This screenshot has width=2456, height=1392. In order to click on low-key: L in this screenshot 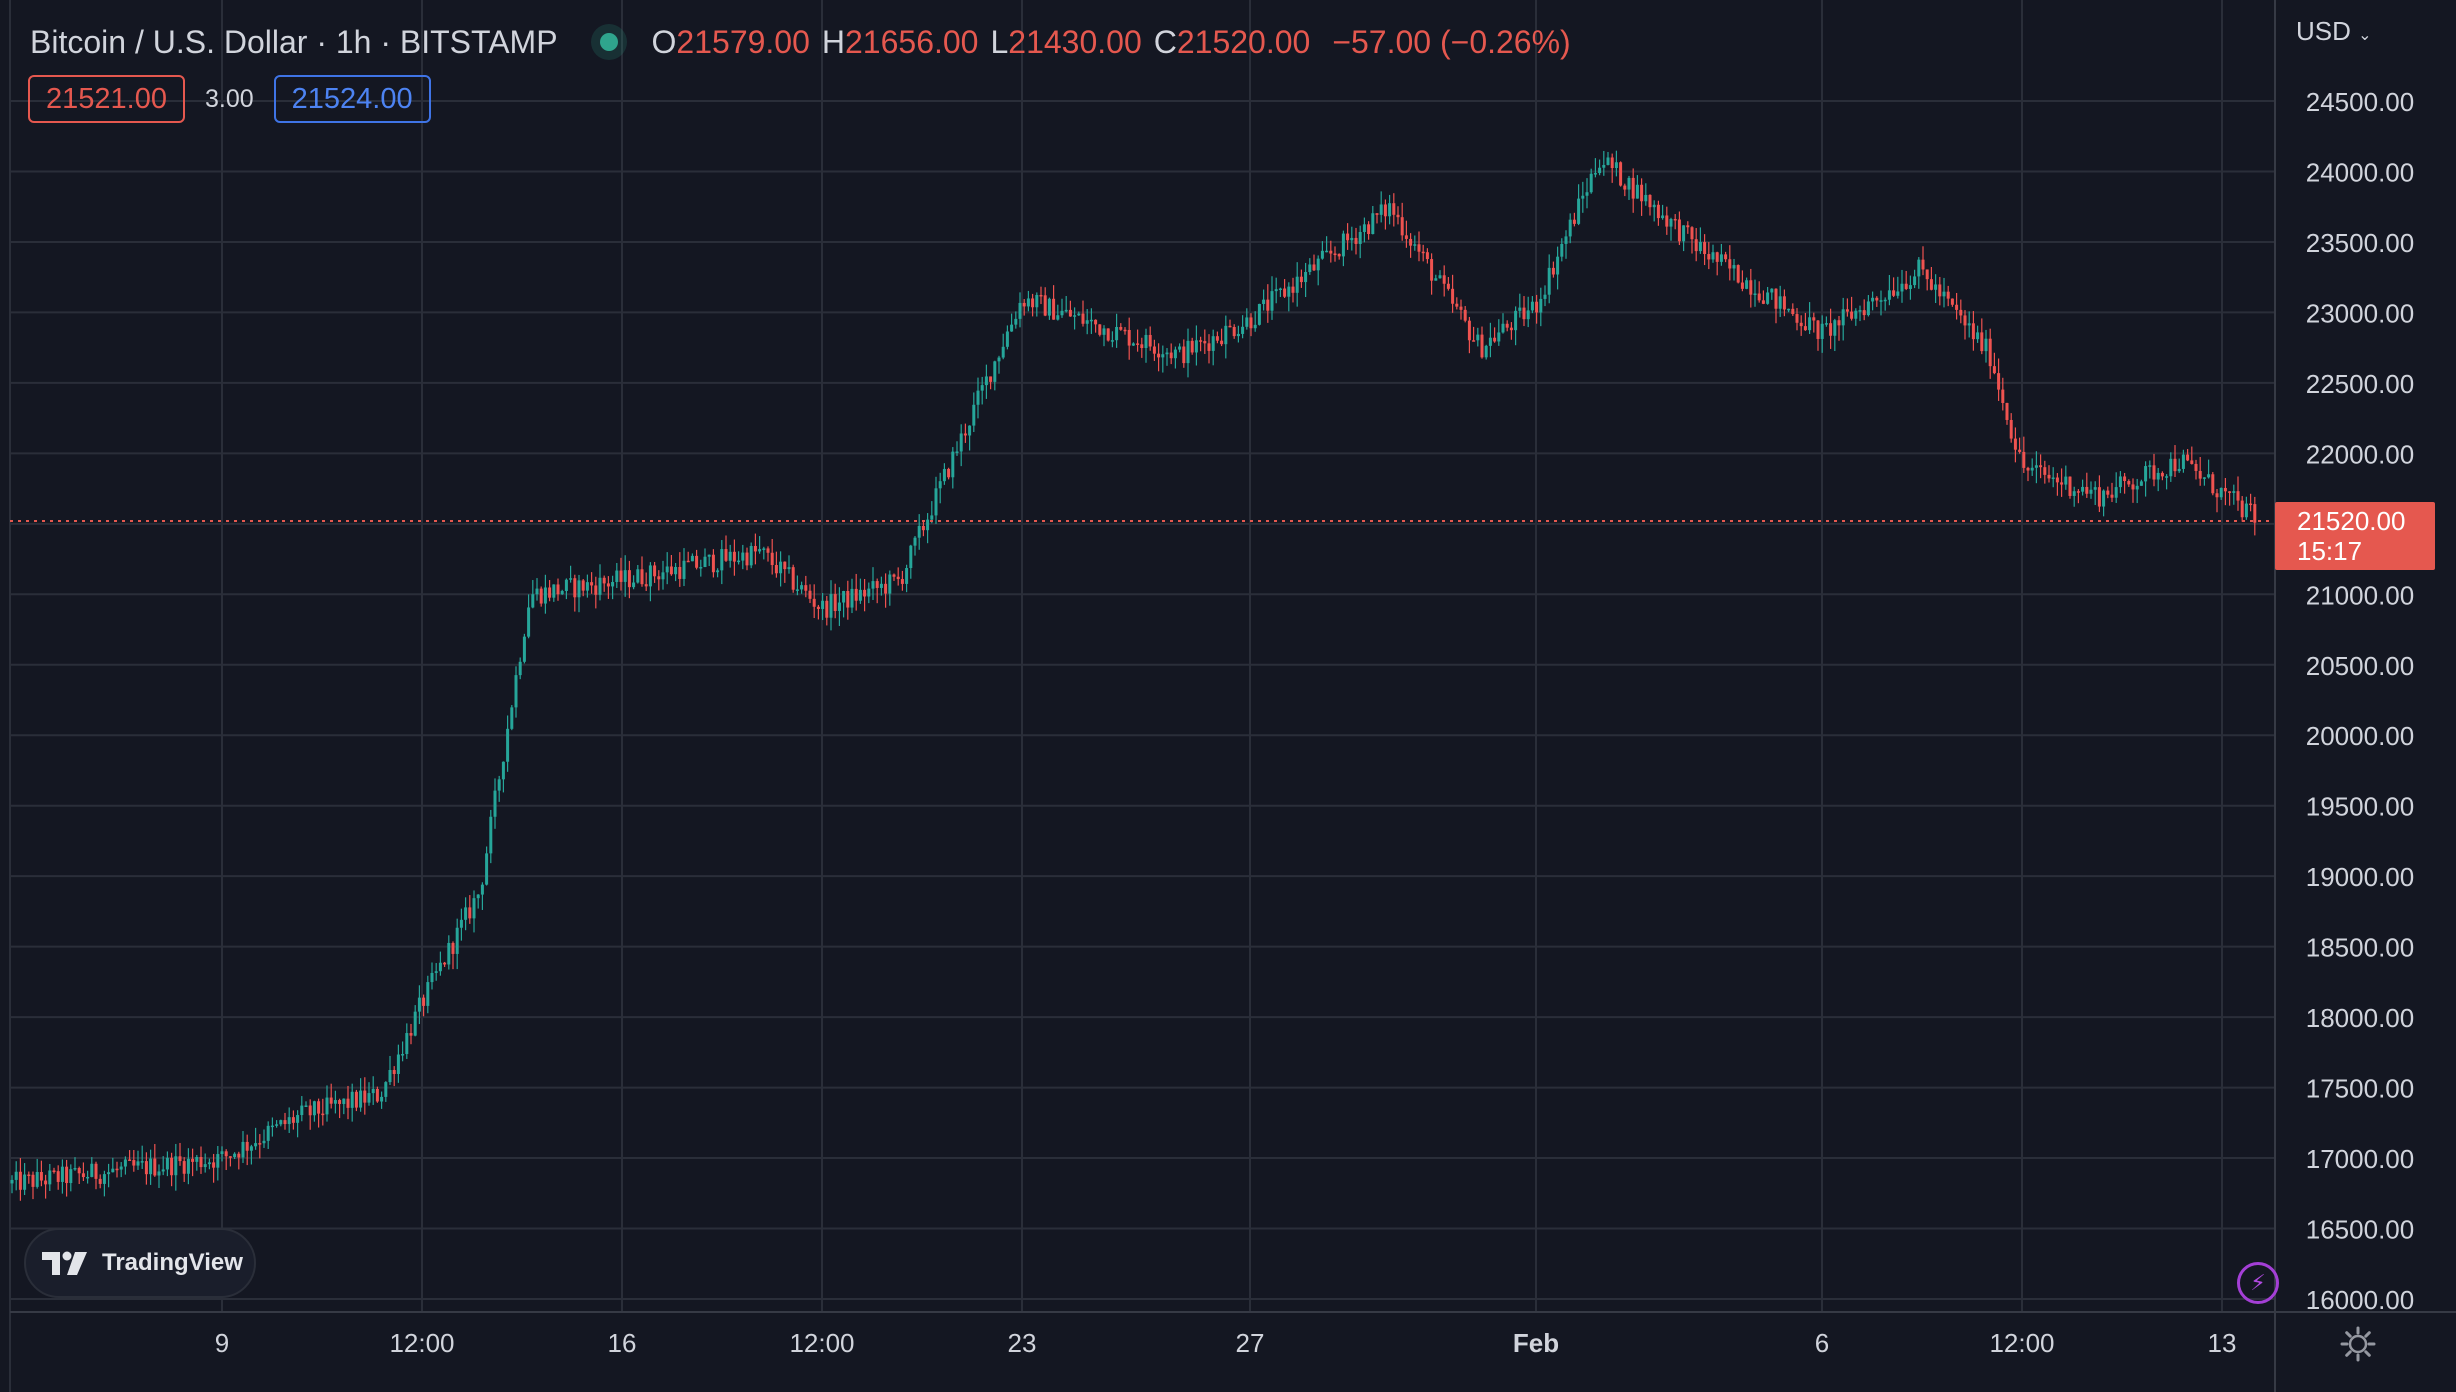, I will do `click(999, 41)`.